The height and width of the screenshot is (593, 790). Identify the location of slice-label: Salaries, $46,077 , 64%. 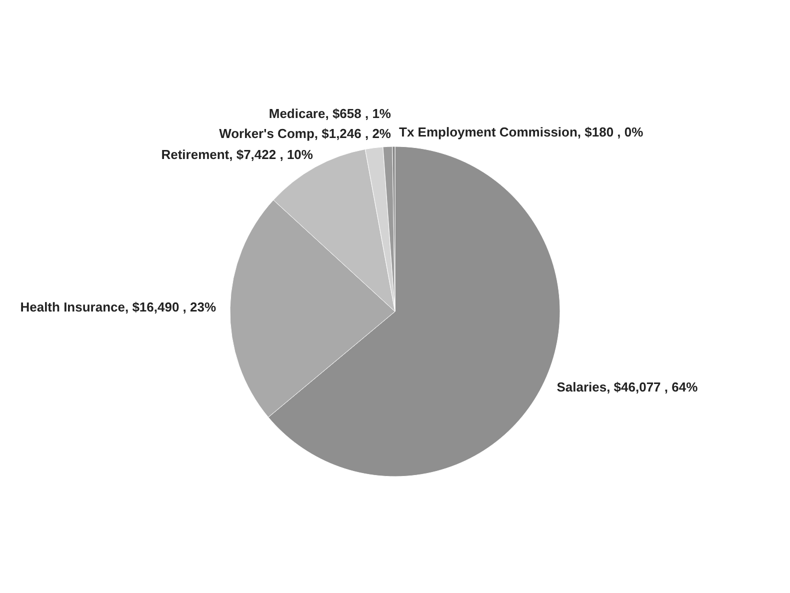
(627, 386).